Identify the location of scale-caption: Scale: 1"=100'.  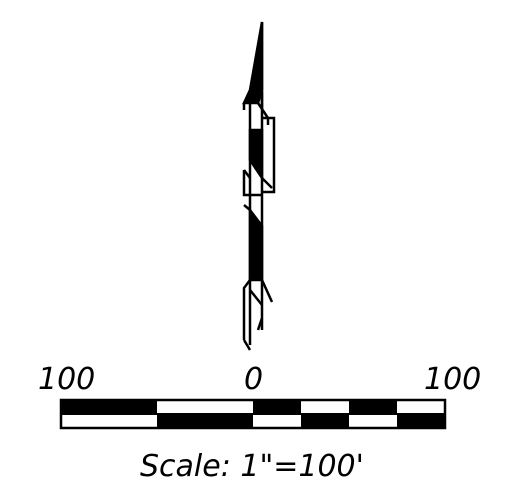
(252, 466).